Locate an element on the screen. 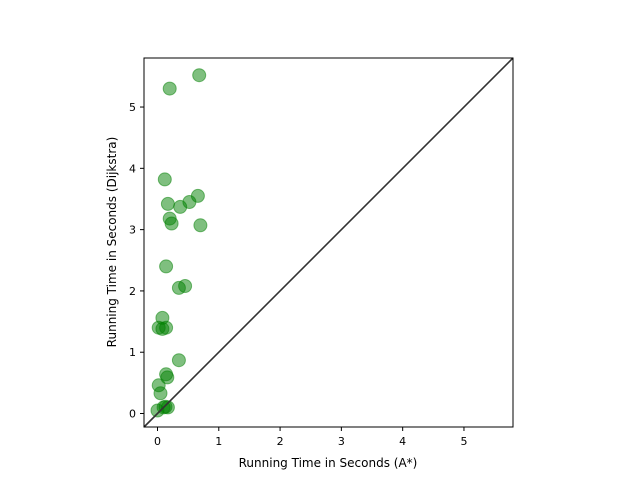  x-axis-label: Running Time in Seconds (A*) is located at coordinates (328, 463).